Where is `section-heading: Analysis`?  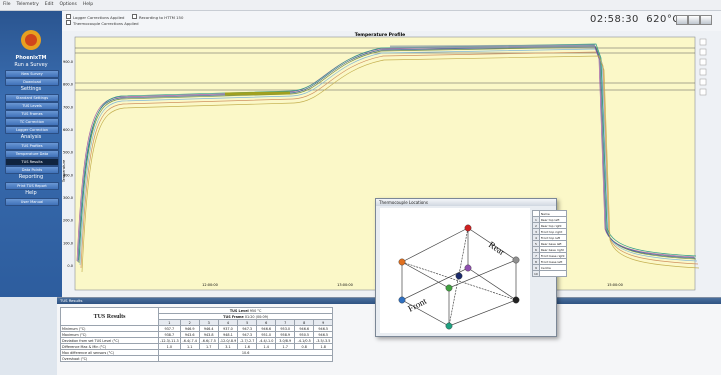
section-heading: Analysis is located at coordinates (31, 137).